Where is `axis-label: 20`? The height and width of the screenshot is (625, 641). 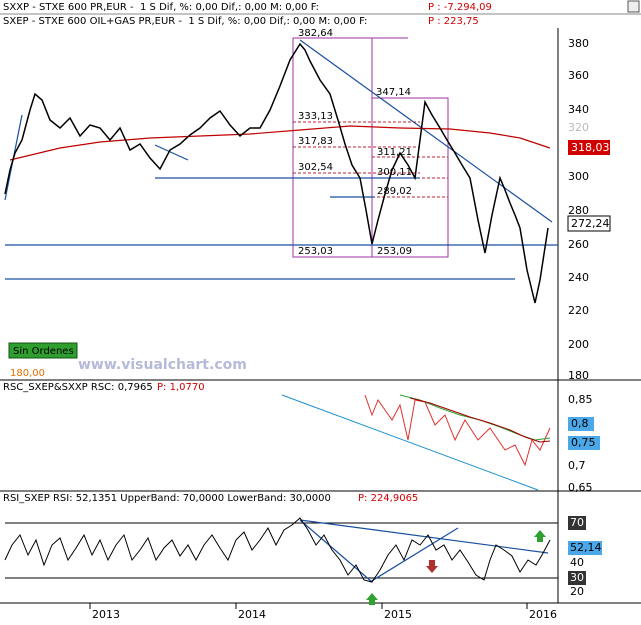 axis-label: 20 is located at coordinates (577, 591).